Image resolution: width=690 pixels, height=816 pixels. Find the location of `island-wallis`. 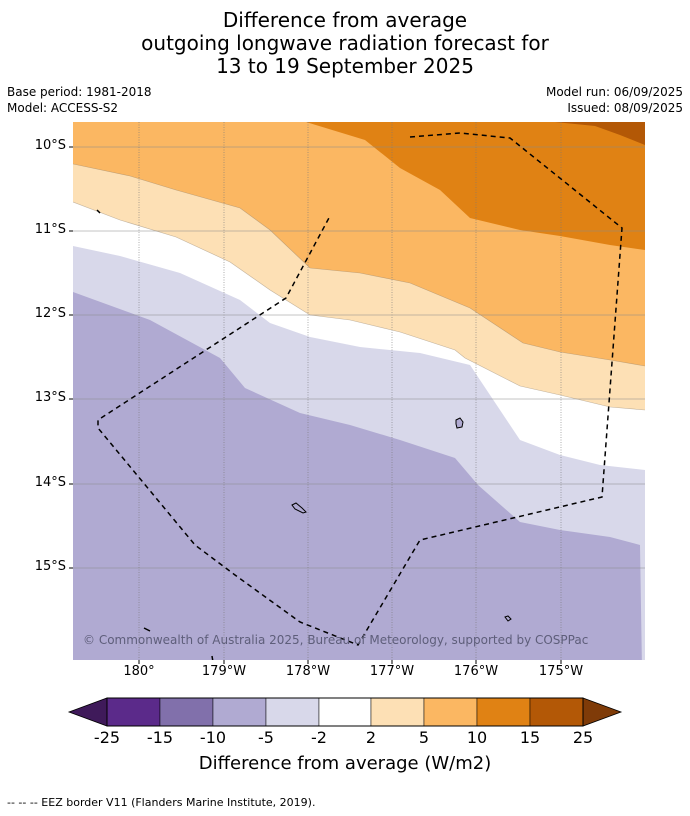

island-wallis is located at coordinates (299, 508).